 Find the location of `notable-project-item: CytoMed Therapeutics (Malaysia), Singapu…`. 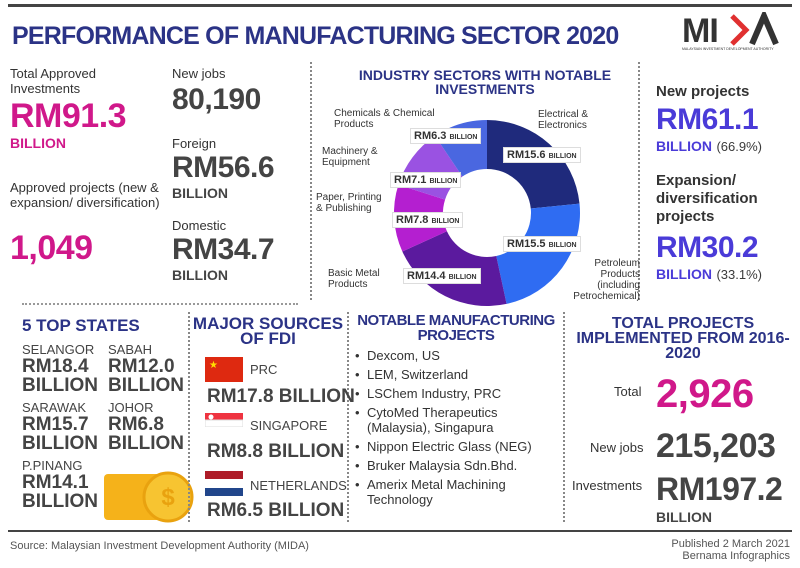

notable-project-item: CytoMed Therapeutics (Malaysia), Singapu… is located at coordinates (457, 420).